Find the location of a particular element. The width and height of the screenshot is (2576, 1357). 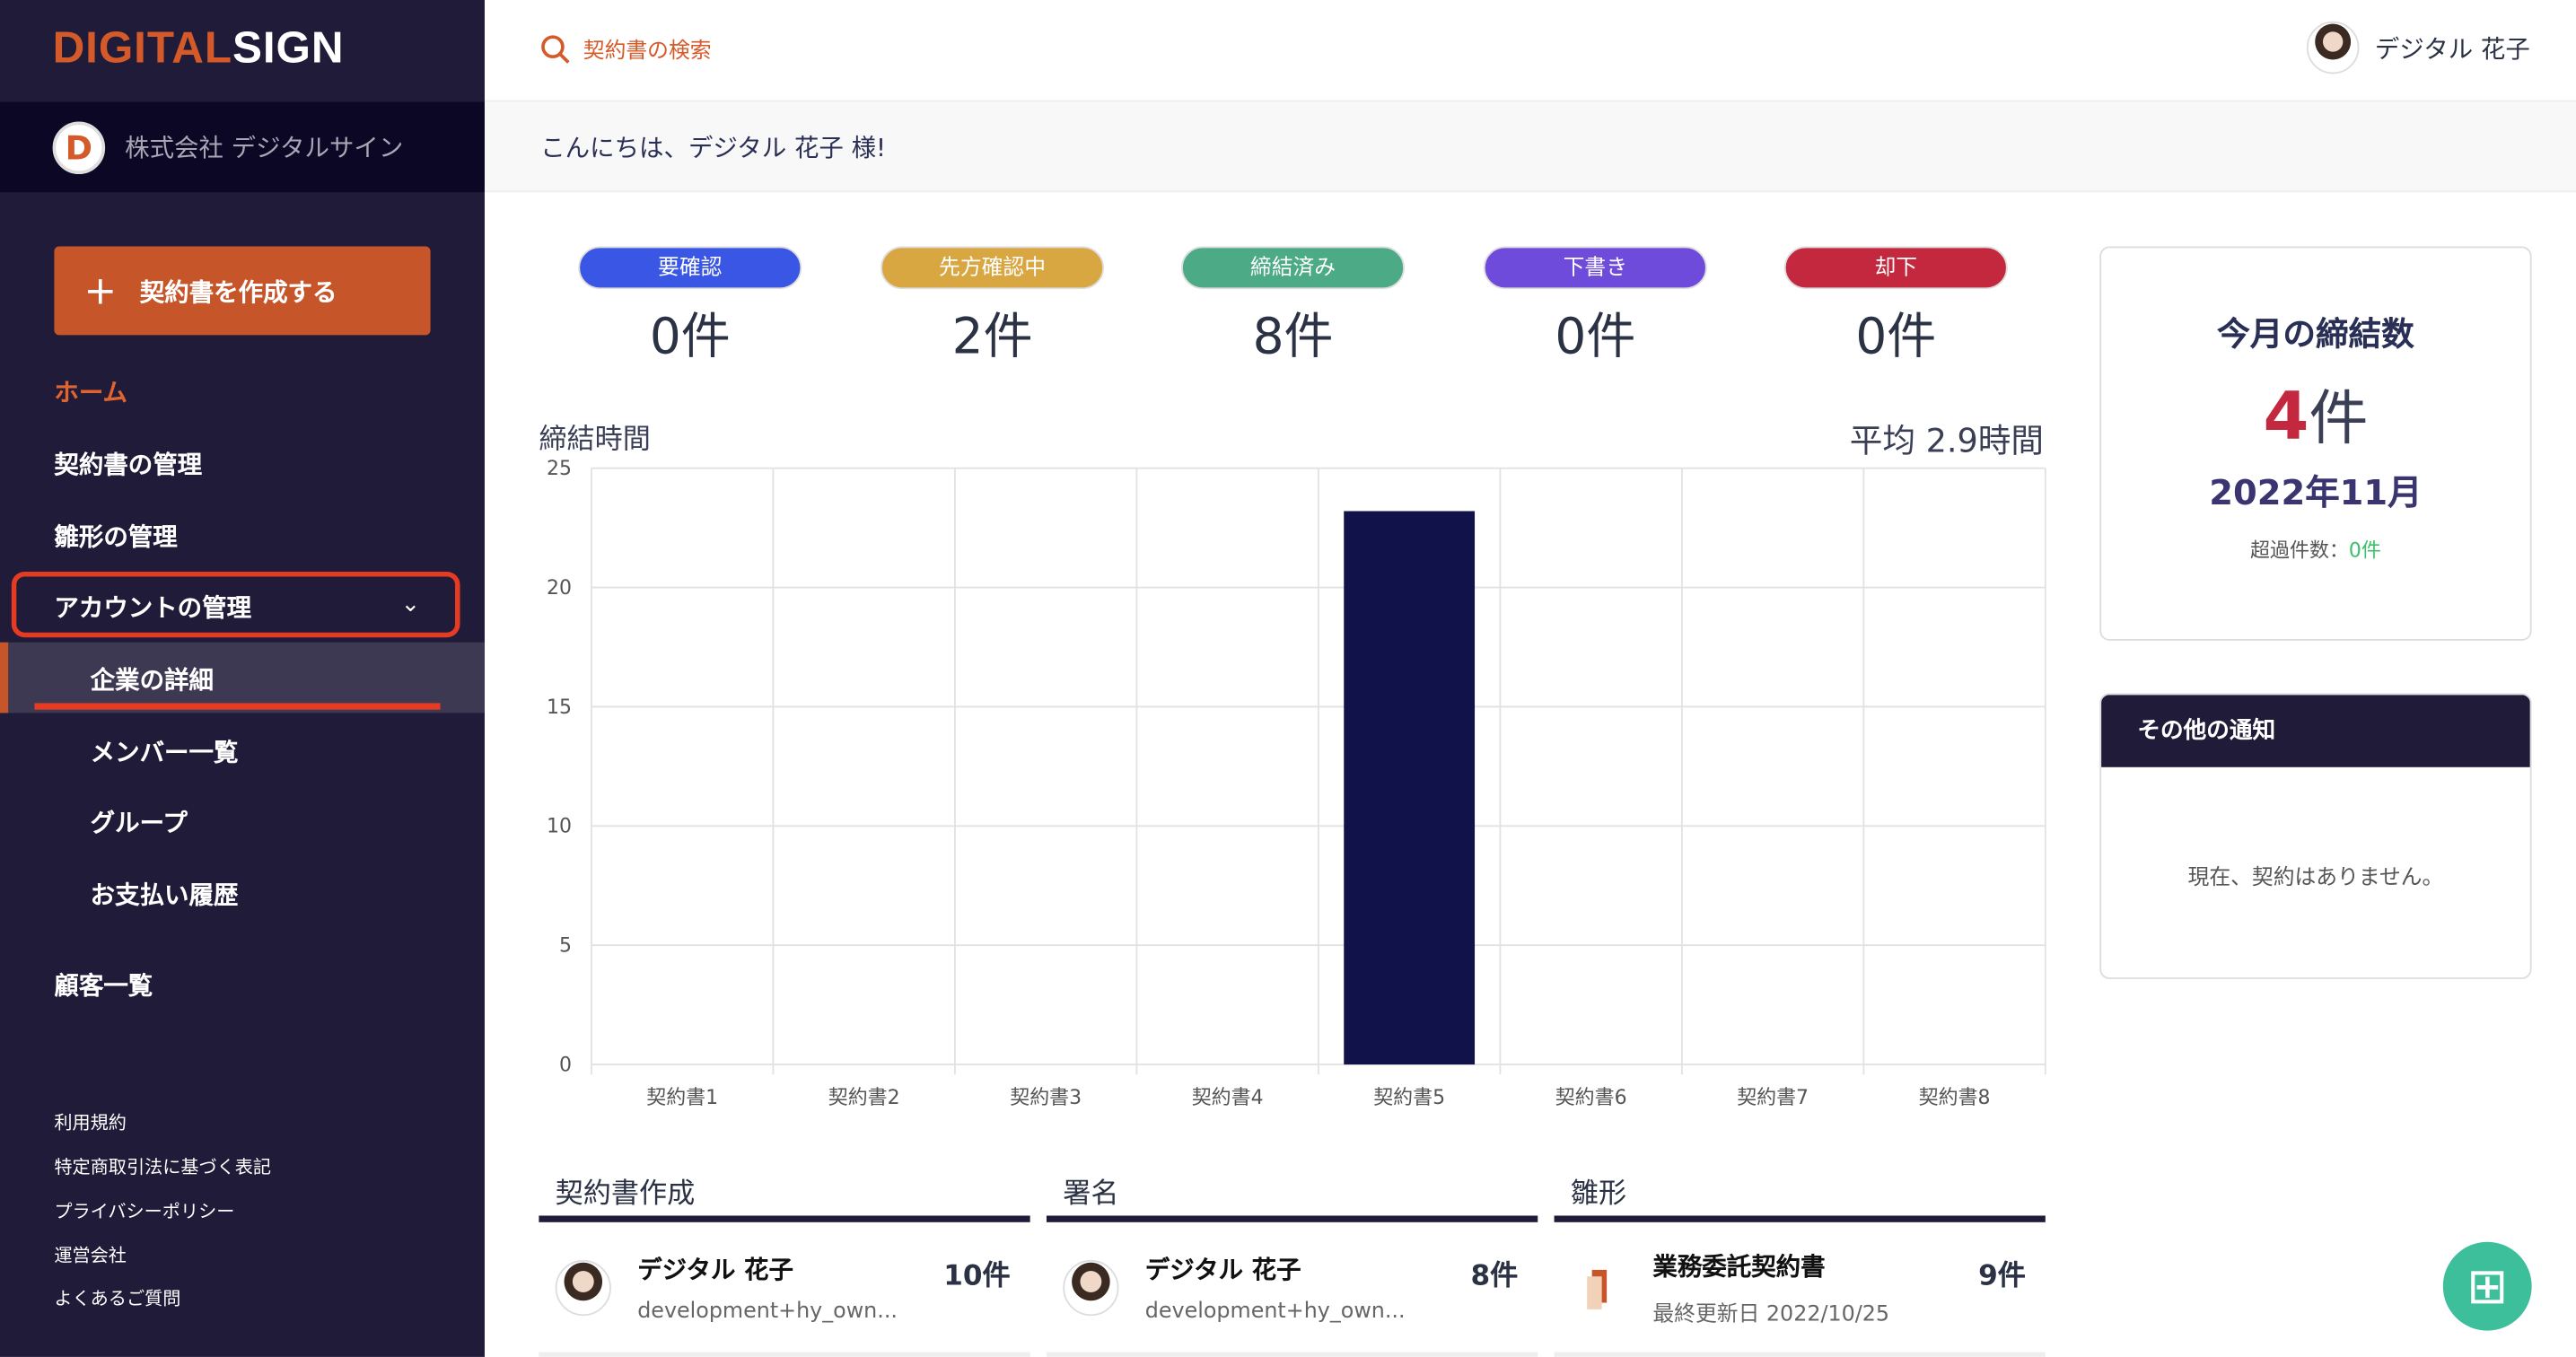

sidebar-item-groups: グループ is located at coordinates (139, 823).